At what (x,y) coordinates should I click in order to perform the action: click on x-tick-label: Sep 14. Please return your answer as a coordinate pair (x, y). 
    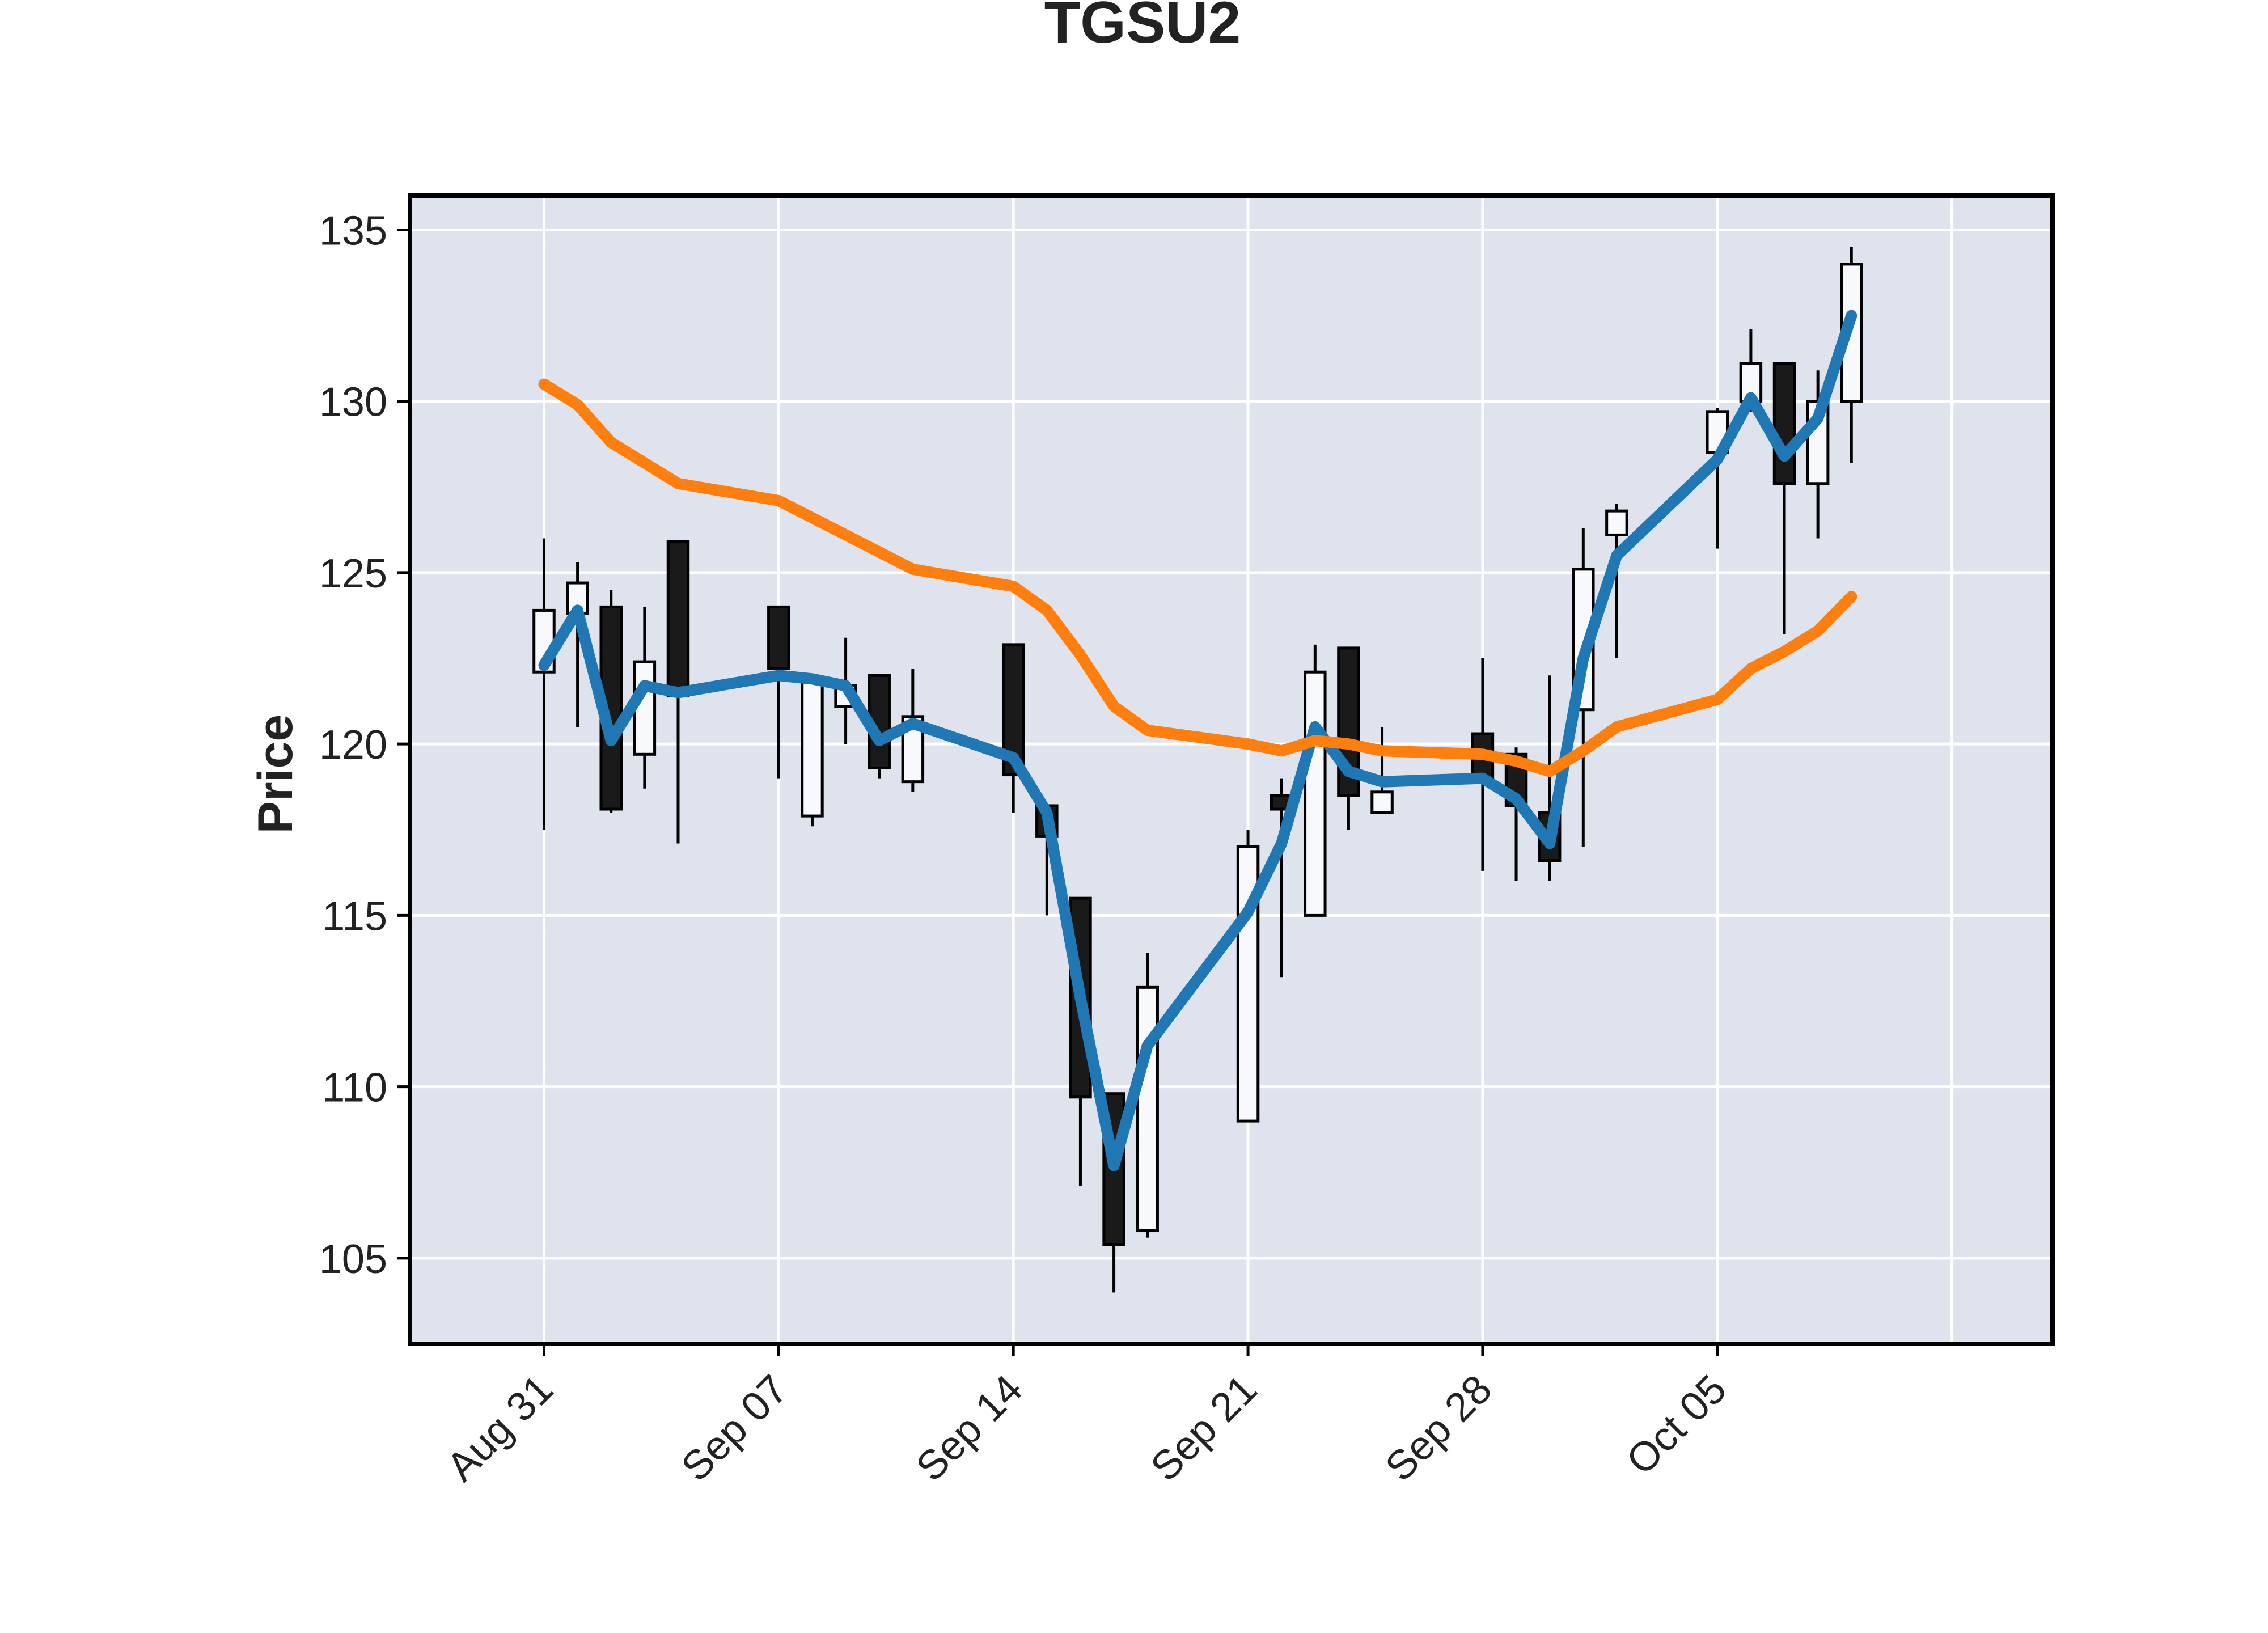
    Looking at the image, I should click on (969, 1429).